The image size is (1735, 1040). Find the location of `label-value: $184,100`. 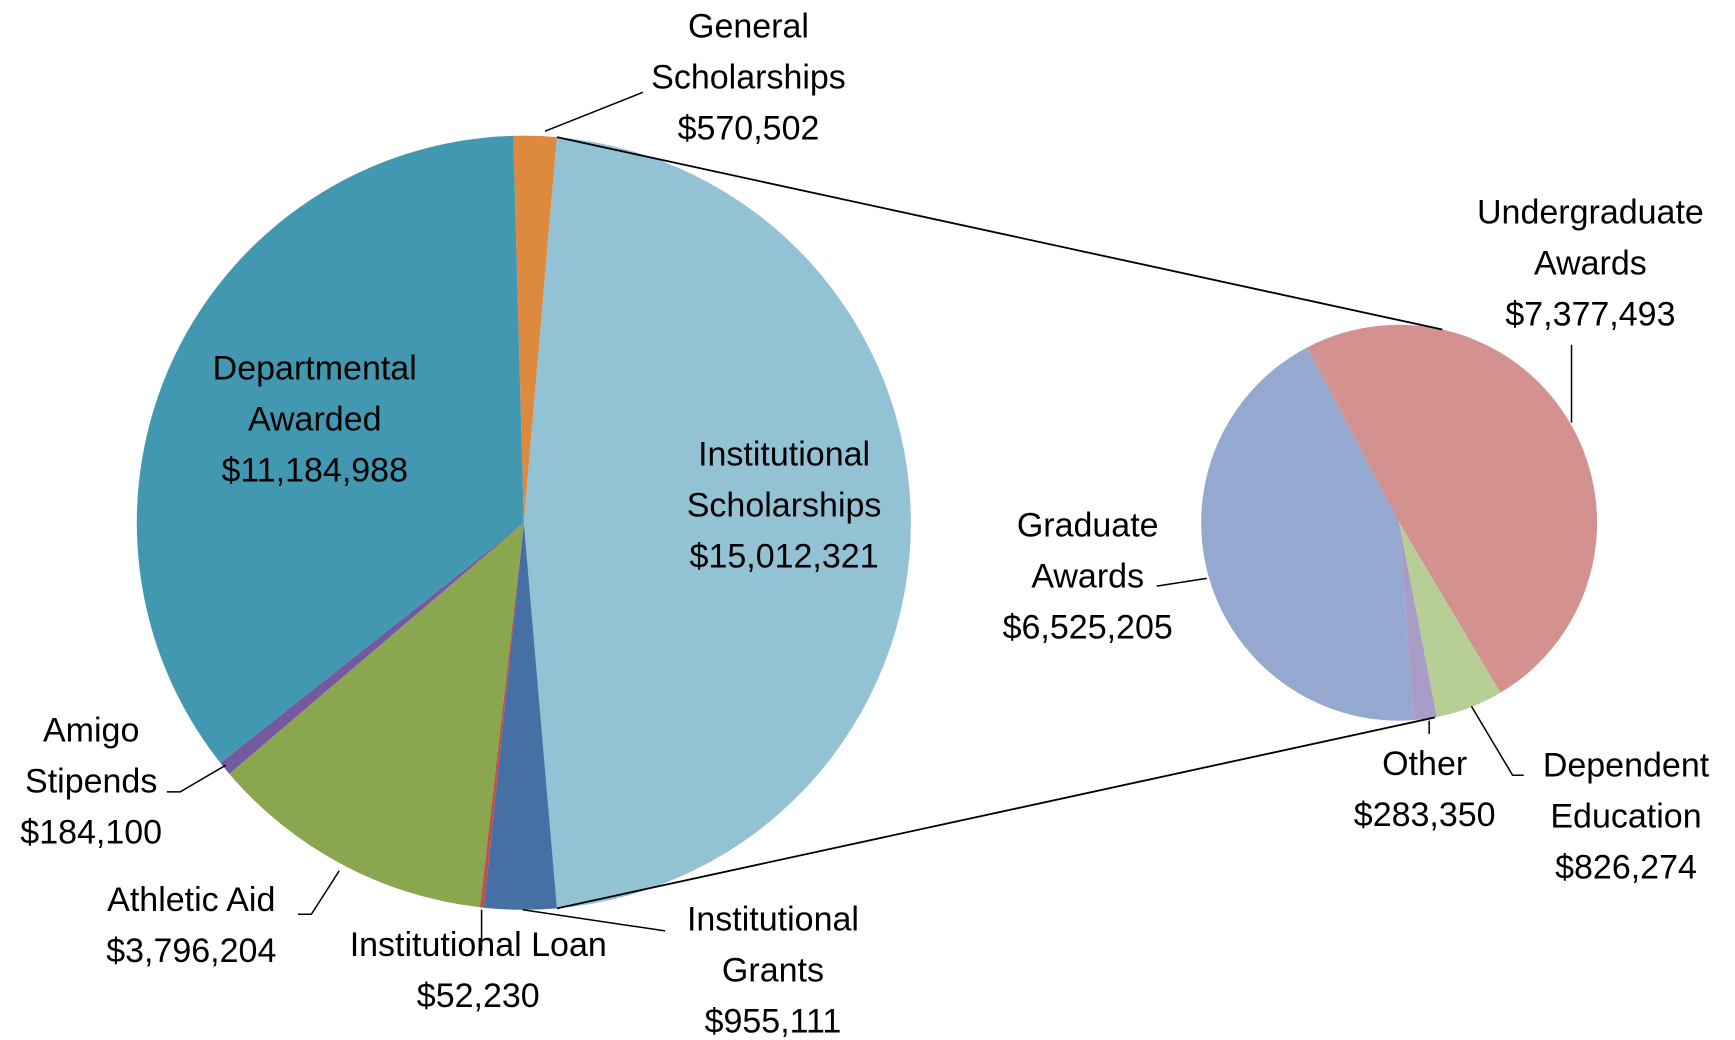

label-value: $184,100 is located at coordinates (91, 832).